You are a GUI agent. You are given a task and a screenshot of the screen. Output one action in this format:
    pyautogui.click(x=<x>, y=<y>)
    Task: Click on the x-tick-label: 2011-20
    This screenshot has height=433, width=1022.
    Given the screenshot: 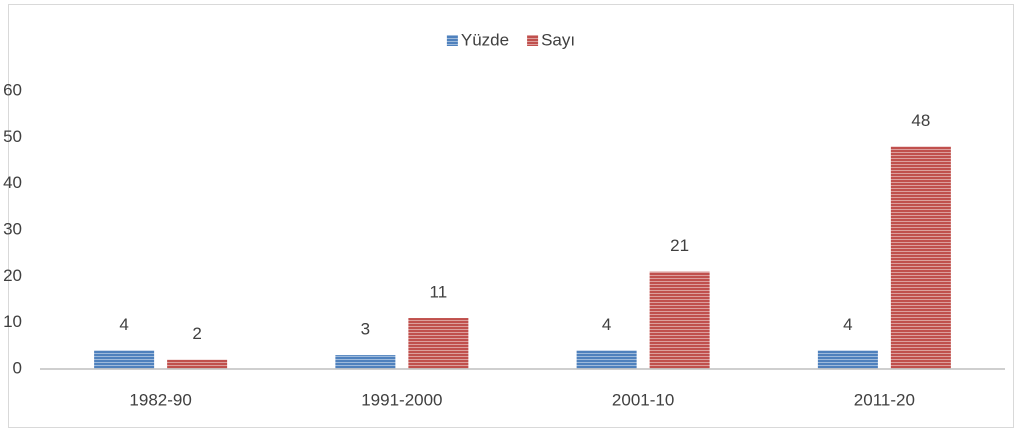 What is the action you would take?
    pyautogui.click(x=884, y=399)
    